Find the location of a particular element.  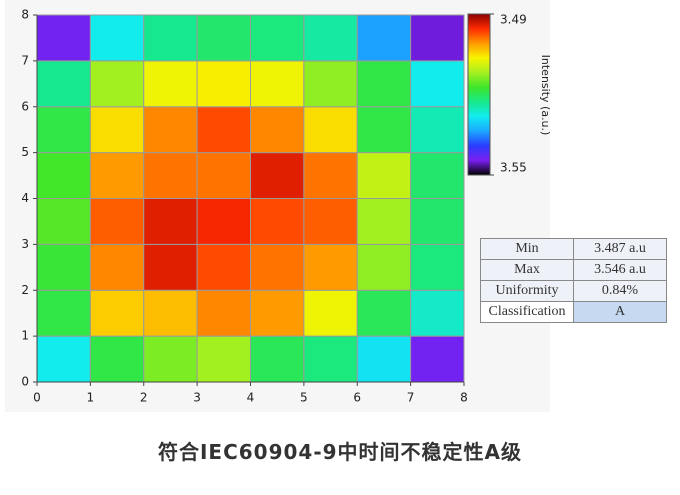

table-row: Max 3.546 a.u is located at coordinates (573, 270).